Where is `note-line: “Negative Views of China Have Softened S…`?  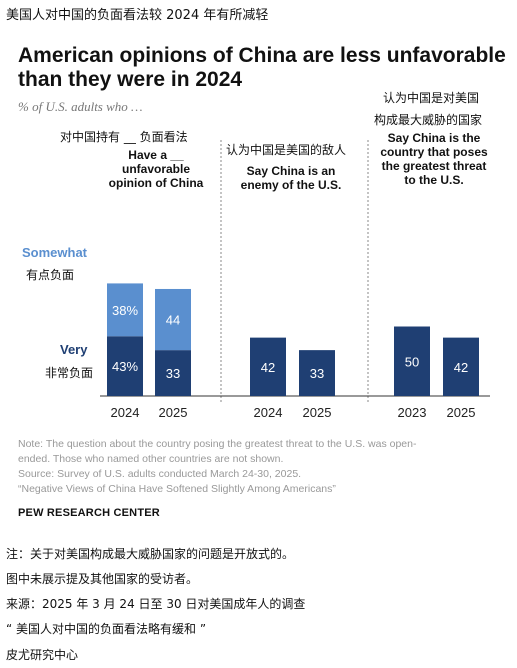
note-line: “Negative Views of China Have Softened S… is located at coordinates (177, 489).